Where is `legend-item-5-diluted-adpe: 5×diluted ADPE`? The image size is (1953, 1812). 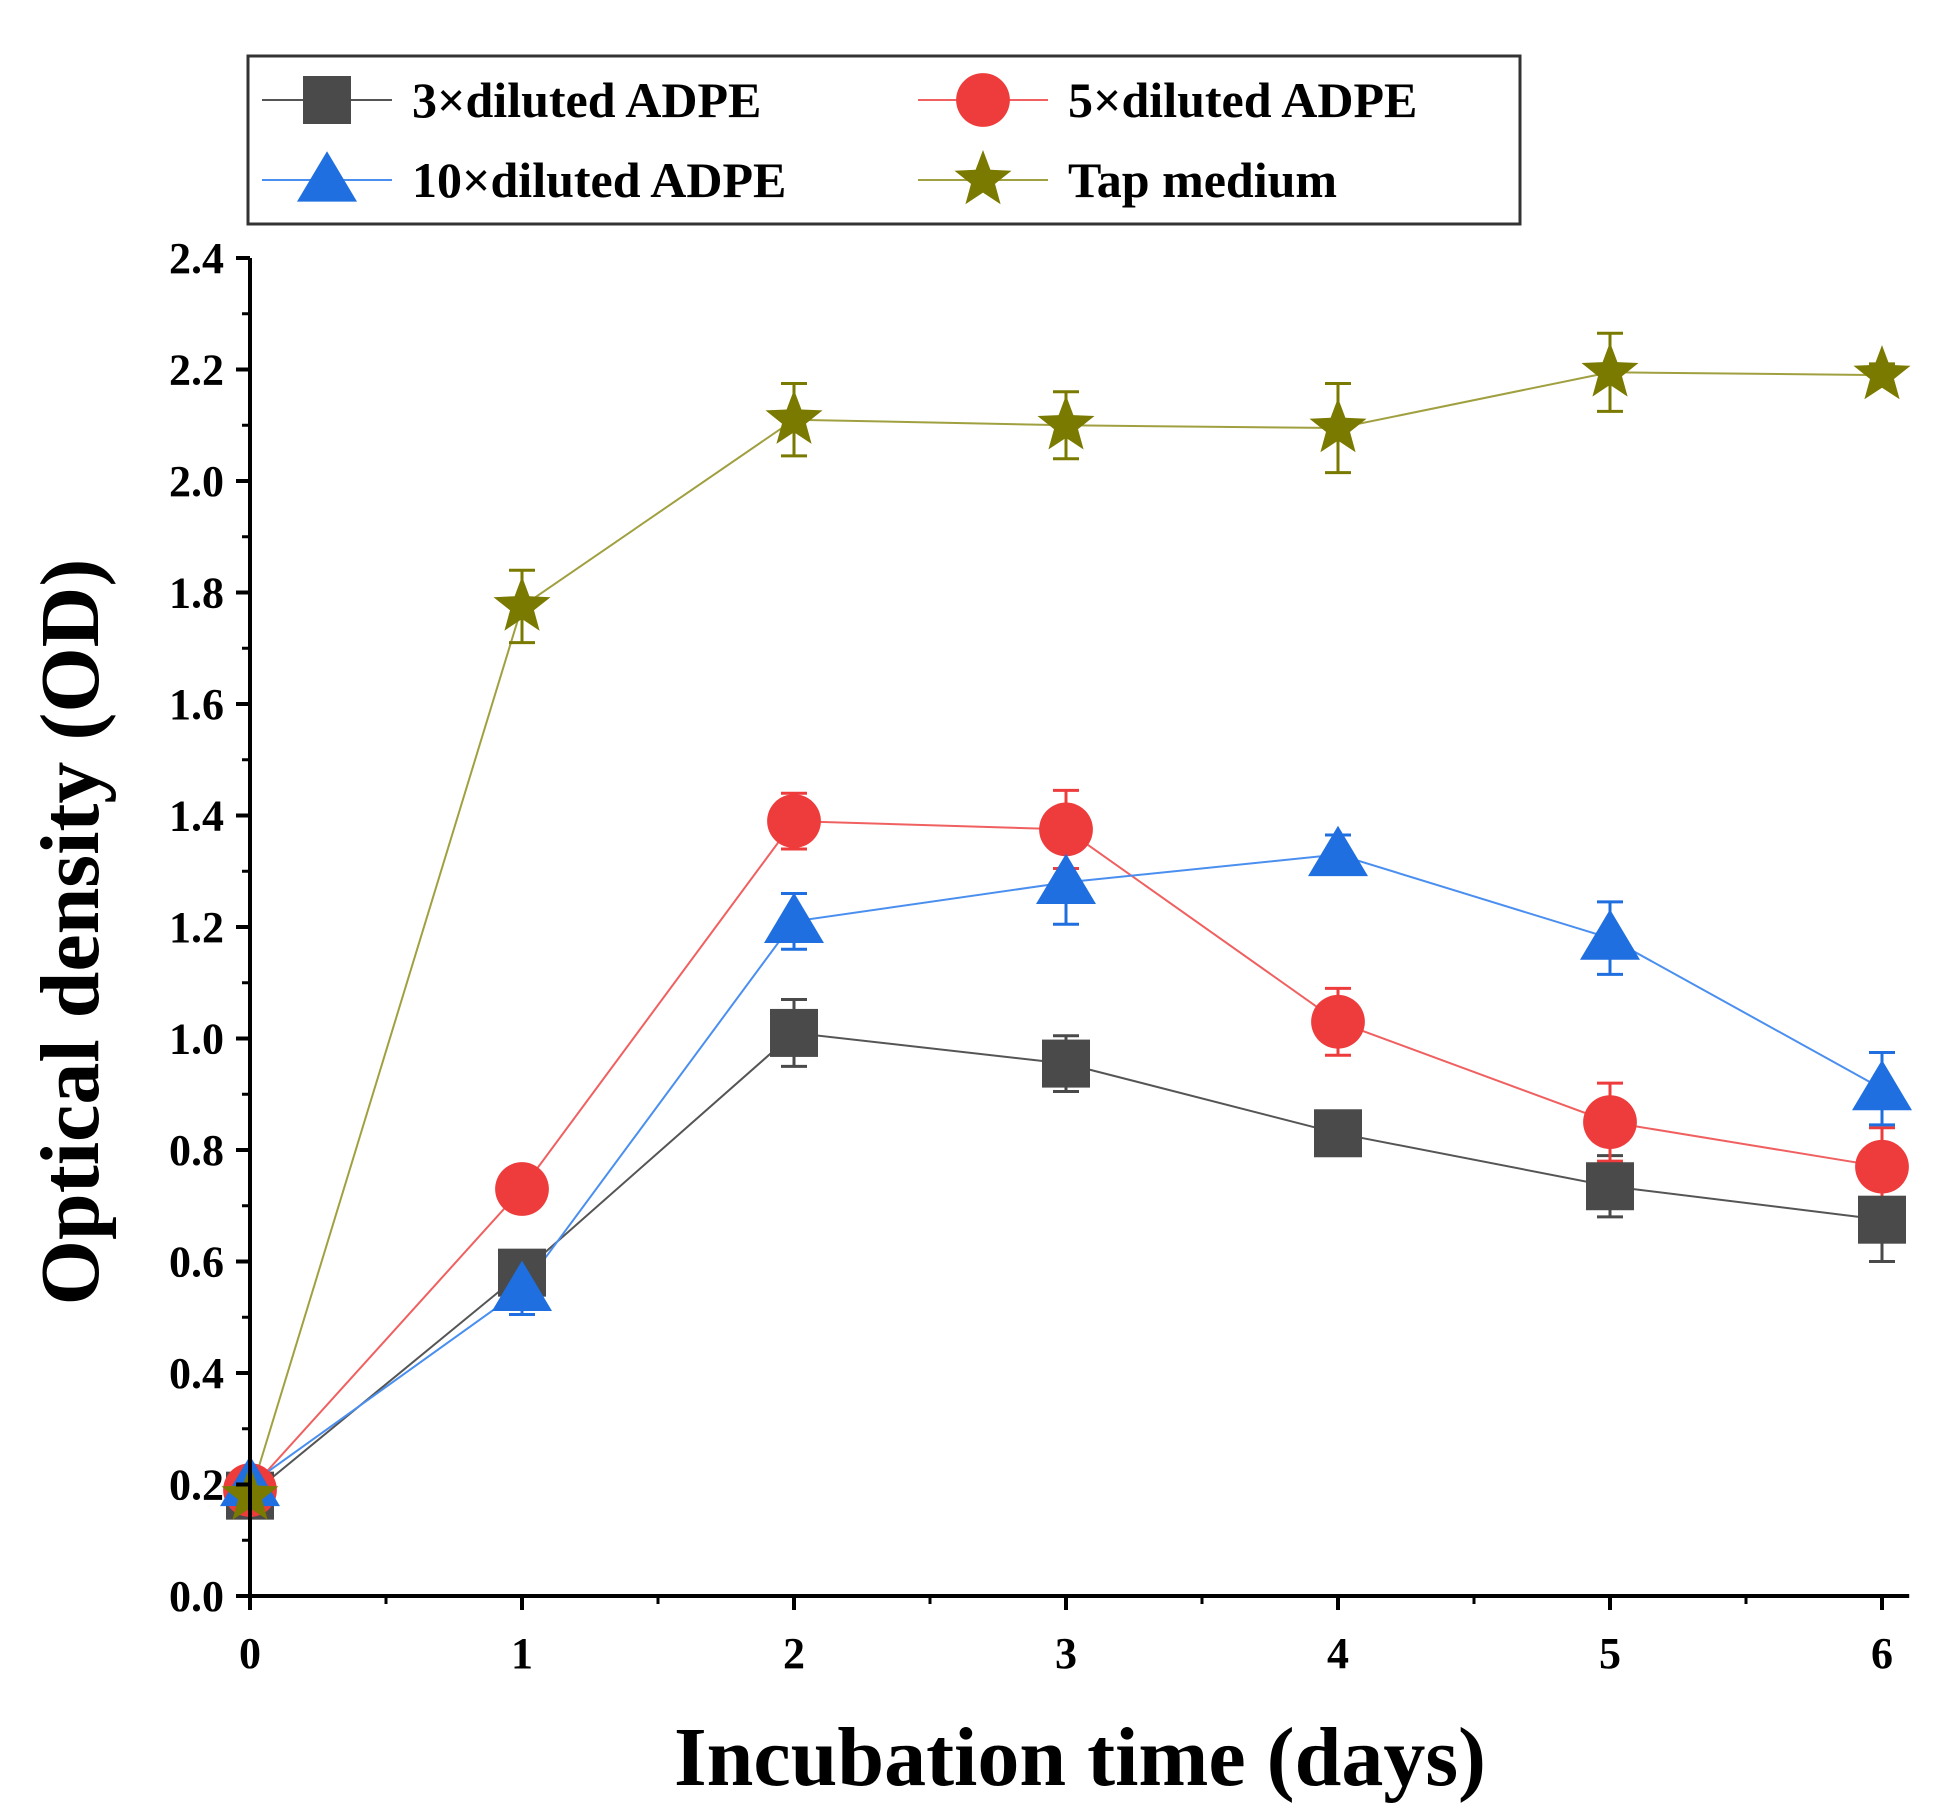 legend-item-5-diluted-adpe: 5×diluted ADPE is located at coordinates (1167, 100).